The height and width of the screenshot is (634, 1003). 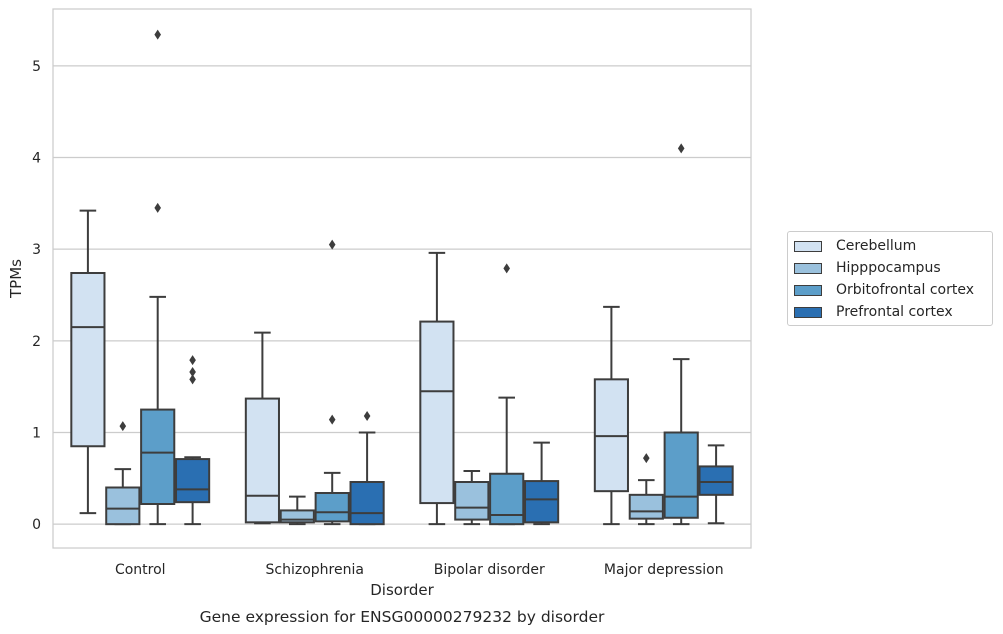 What do you see at coordinates (140, 570) in the screenshot?
I see `x-tick-label: Control` at bounding box center [140, 570].